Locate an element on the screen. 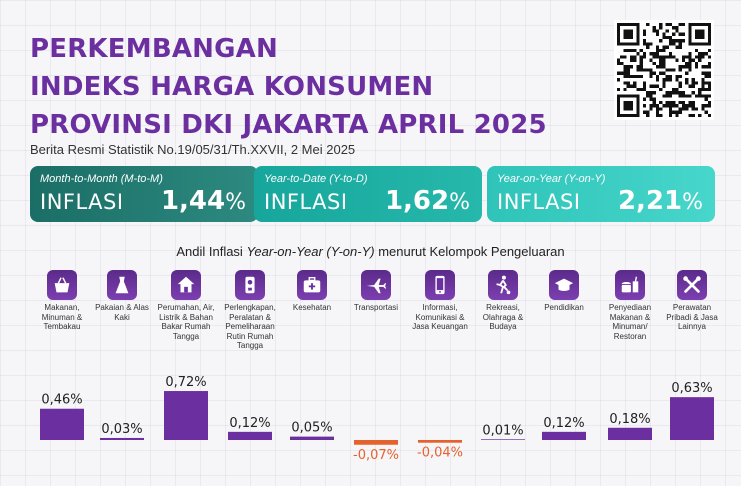  category-2: Pakaian & Alas Kaki is located at coordinates (122, 296).